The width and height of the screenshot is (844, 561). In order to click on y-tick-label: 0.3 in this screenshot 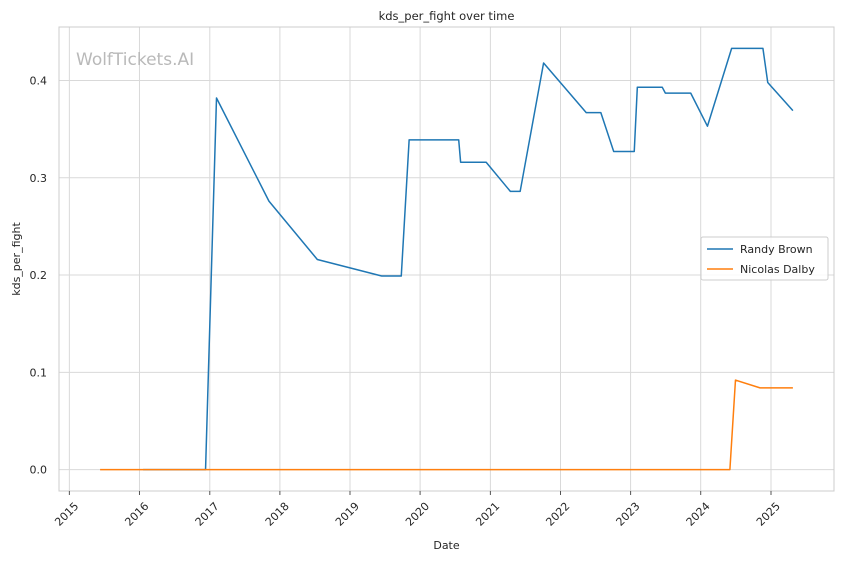, I will do `click(39, 178)`.